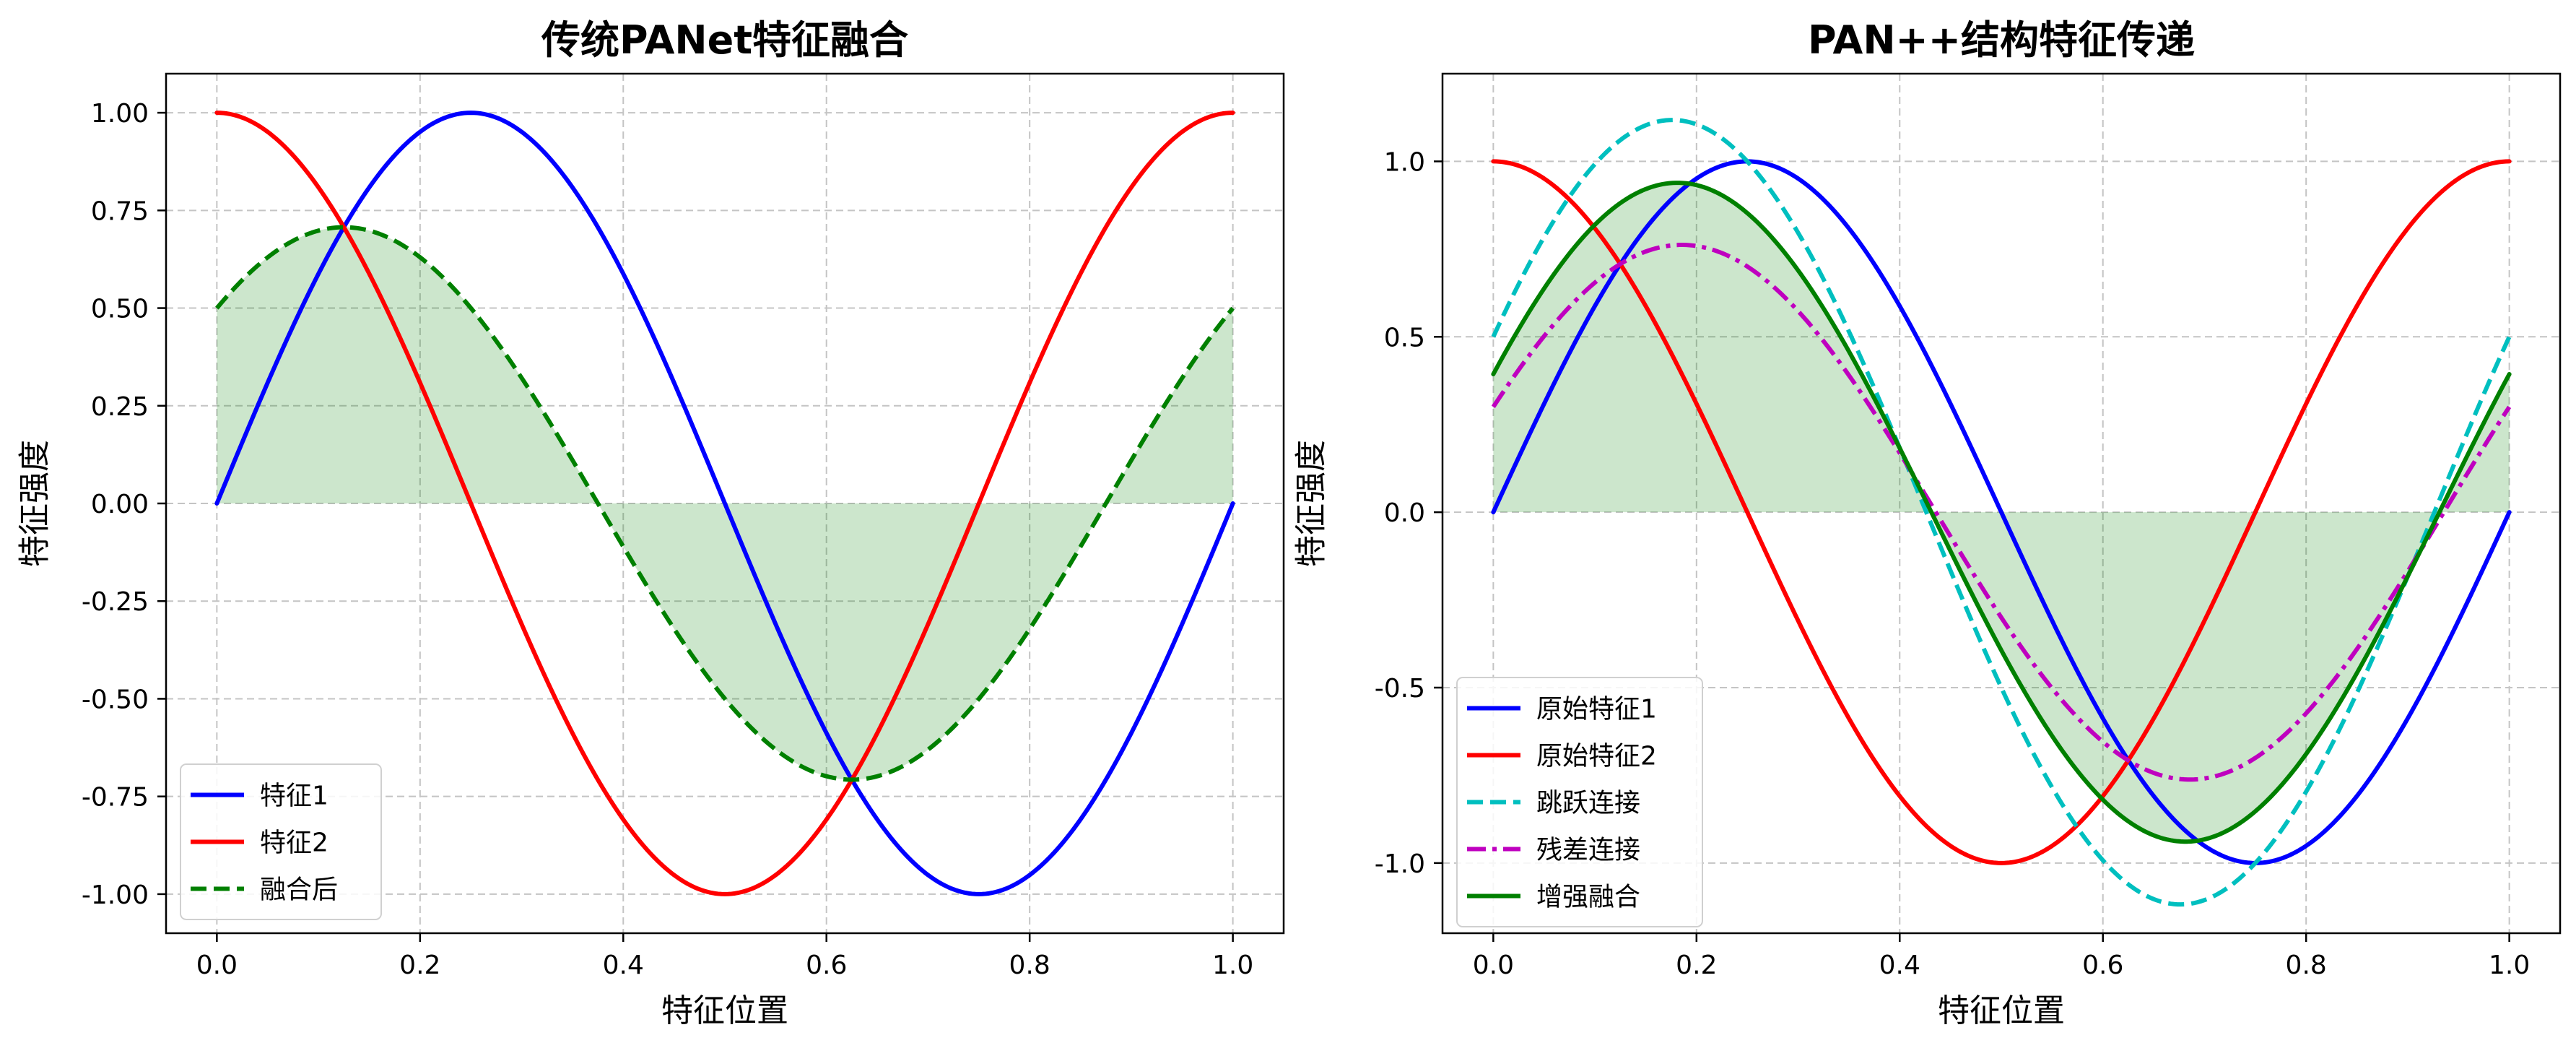 The image size is (2576, 1056). I want to click on panel-1-ytick-label-4: 0.00, so click(120, 504).